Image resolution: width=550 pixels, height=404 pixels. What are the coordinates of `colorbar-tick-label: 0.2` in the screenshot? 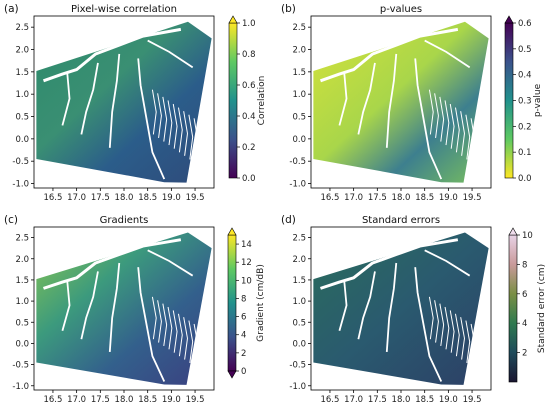 It's located at (525, 127).